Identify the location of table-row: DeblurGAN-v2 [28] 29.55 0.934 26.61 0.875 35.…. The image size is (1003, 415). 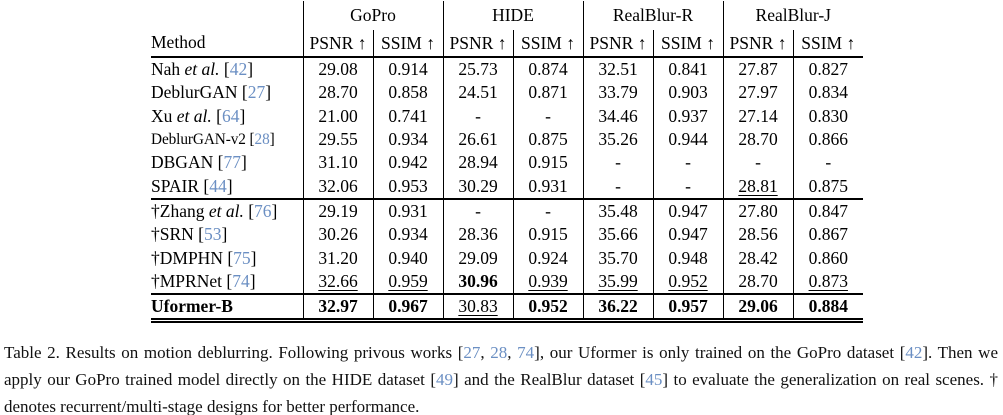
(507, 139).